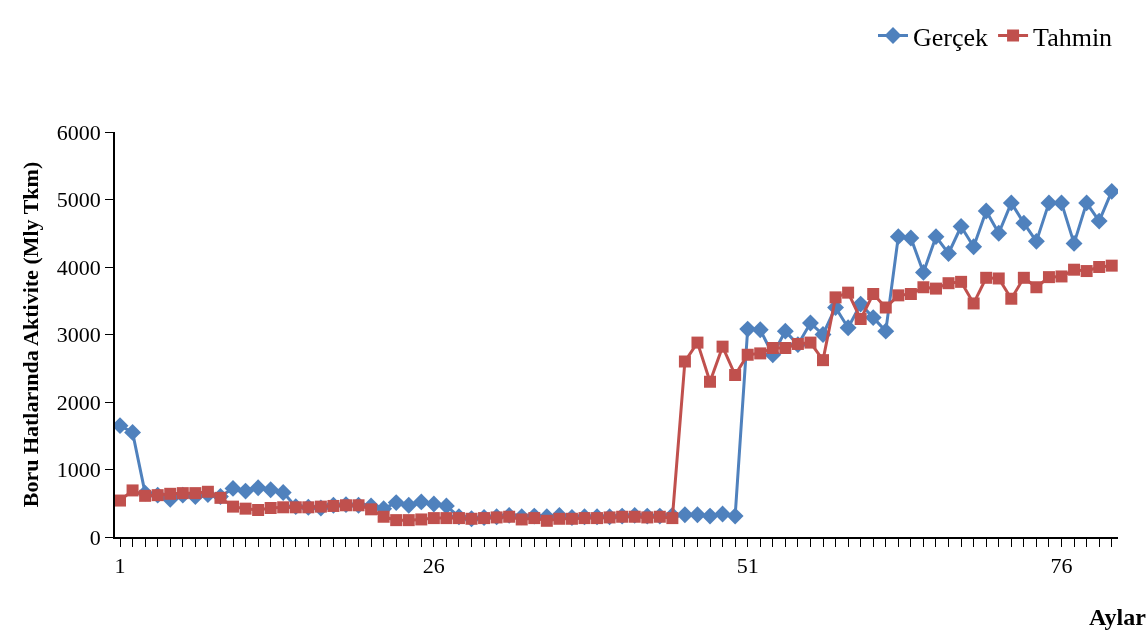  I want to click on y-tick-label: 4000, so click(78, 267).